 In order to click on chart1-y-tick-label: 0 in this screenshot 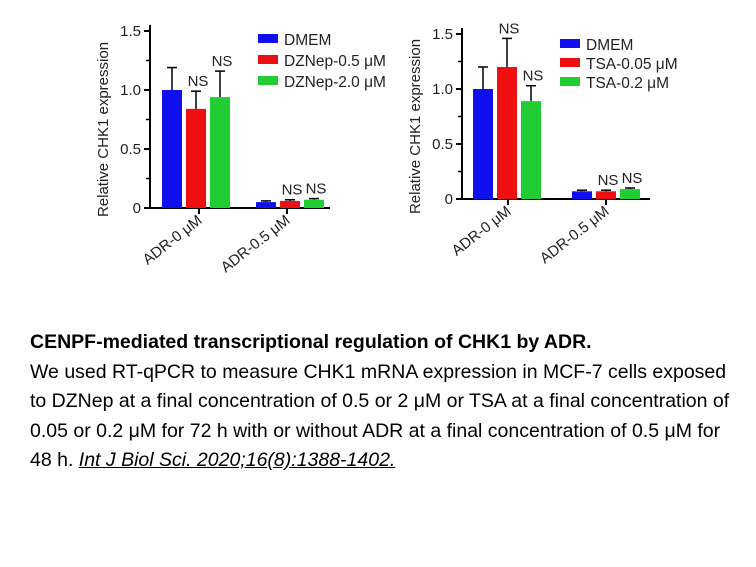, I will do `click(137, 208)`.